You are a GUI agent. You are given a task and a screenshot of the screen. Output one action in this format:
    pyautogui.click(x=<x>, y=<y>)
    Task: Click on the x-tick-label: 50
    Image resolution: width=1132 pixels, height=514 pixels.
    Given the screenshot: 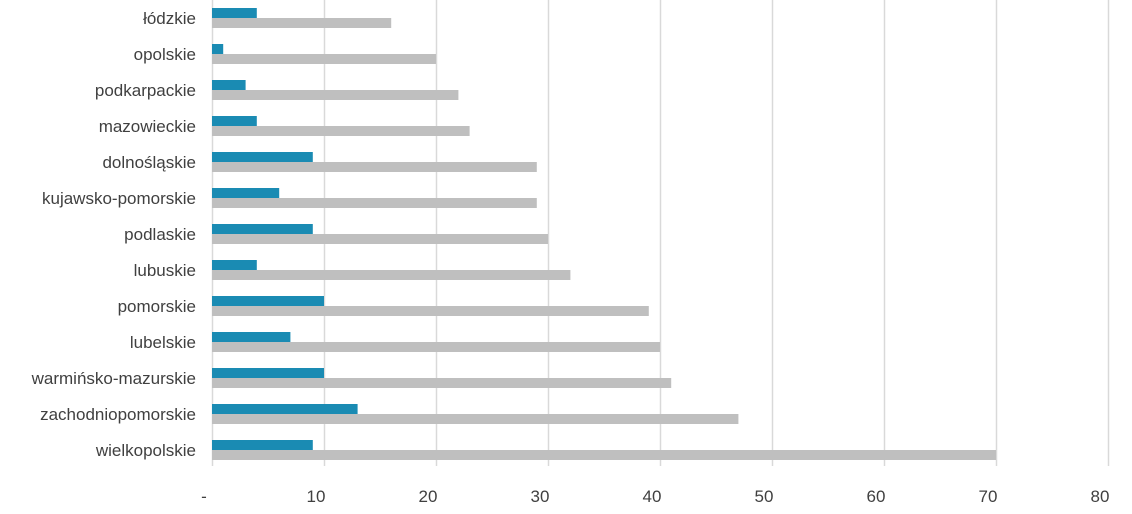 What is the action you would take?
    pyautogui.click(x=764, y=496)
    